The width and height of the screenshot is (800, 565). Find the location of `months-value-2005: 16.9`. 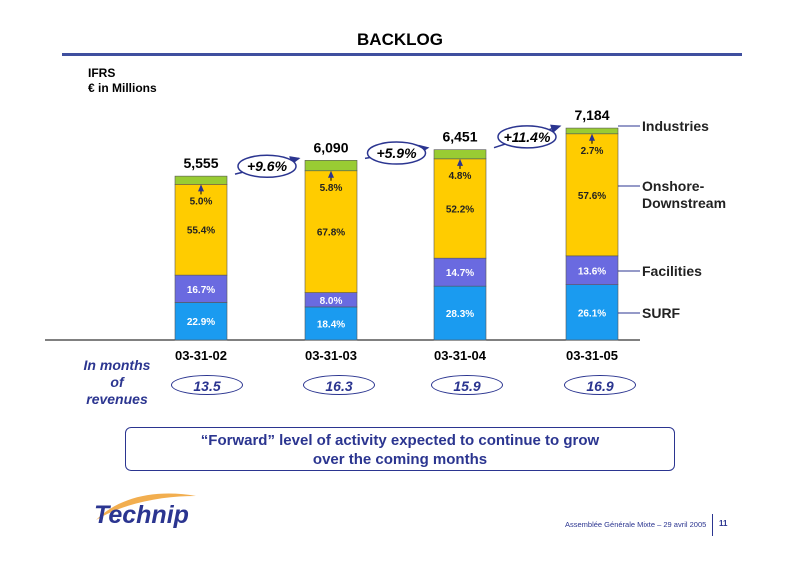

months-value-2005: 16.9 is located at coordinates (600, 385).